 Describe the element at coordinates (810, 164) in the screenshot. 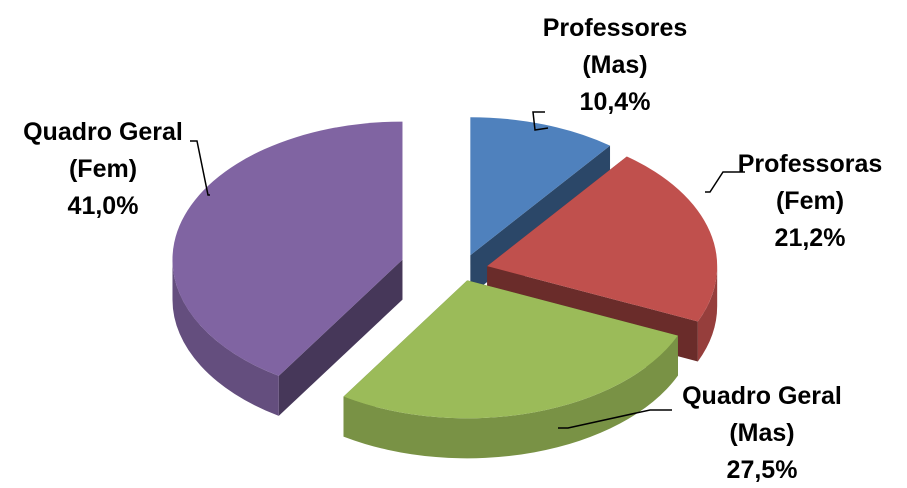

I see `data-label-line: Professoras` at that location.